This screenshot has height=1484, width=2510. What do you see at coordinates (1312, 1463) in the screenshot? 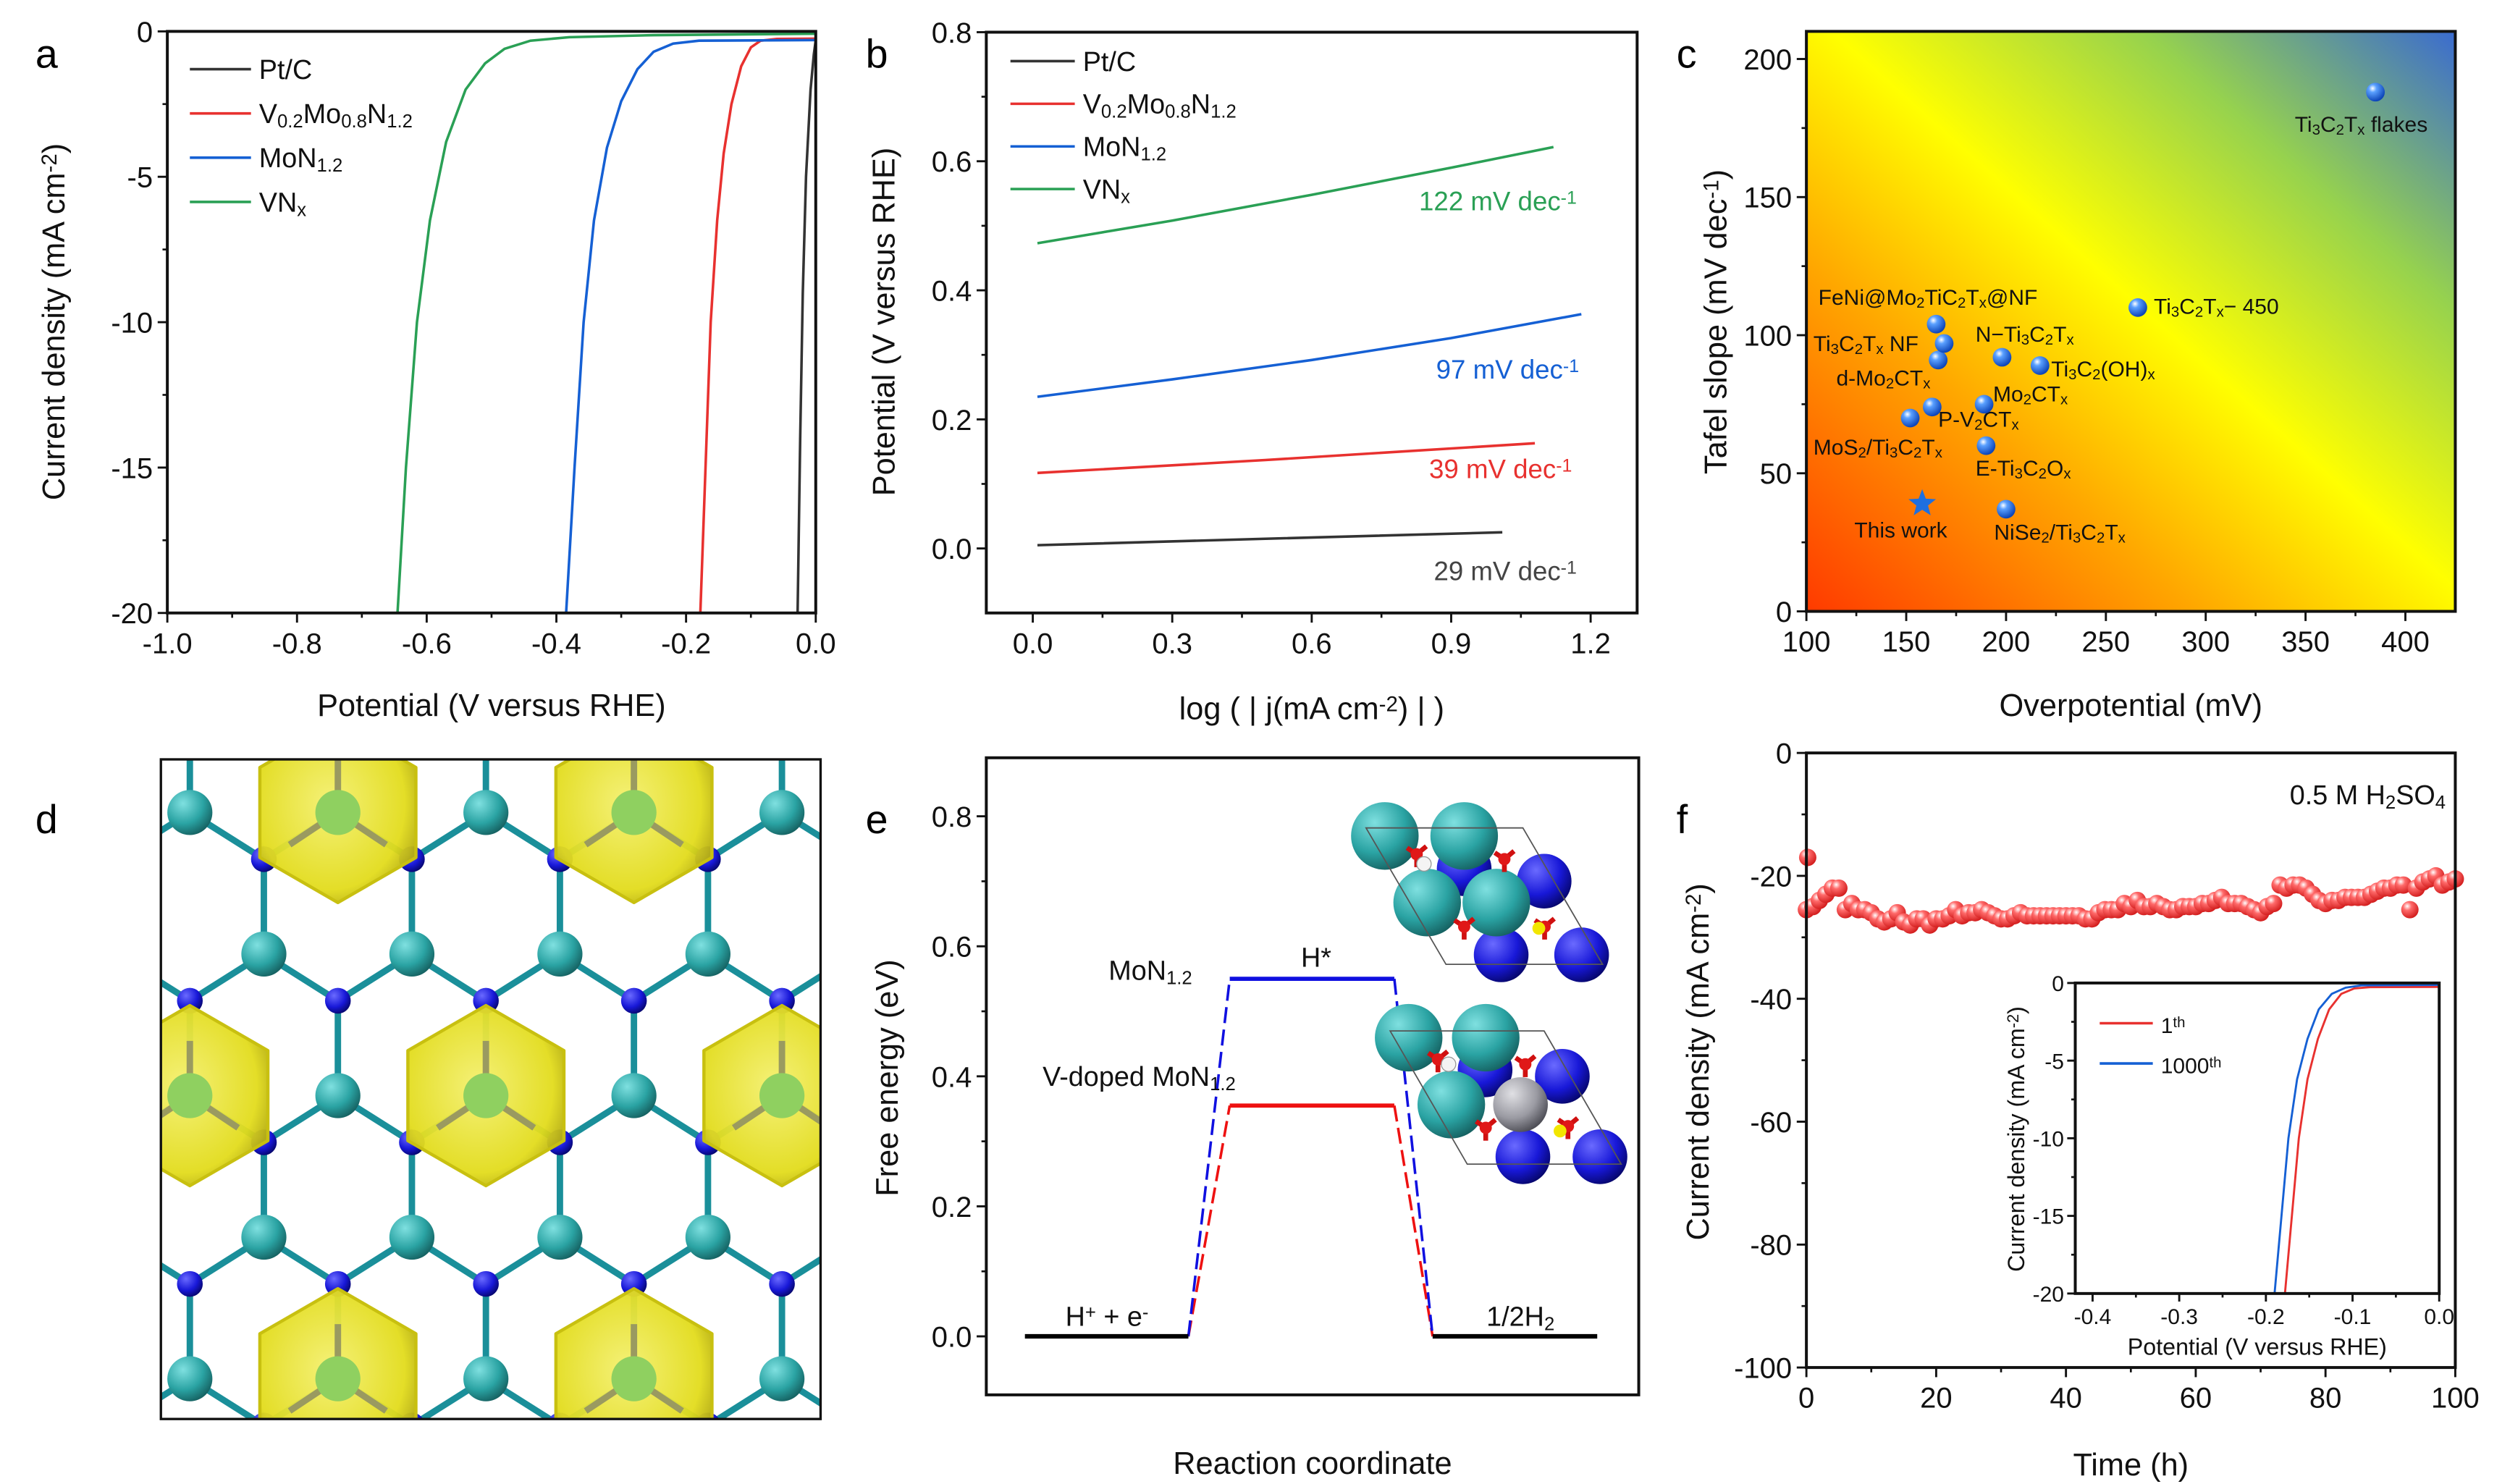
I see `x-axis-title: Reaction coordinate` at bounding box center [1312, 1463].